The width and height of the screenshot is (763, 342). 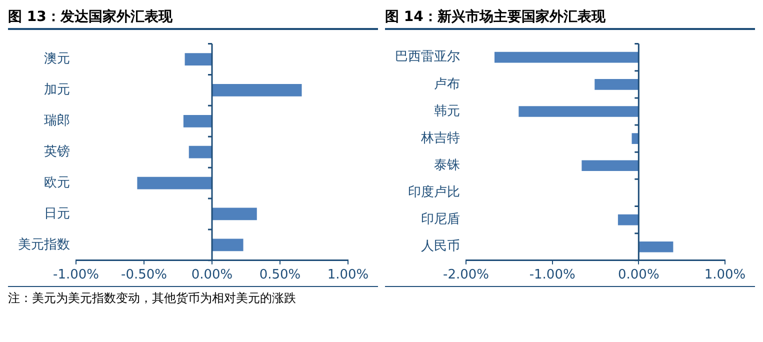 I want to click on y-tick-label: 泰铢, so click(x=447, y=166).